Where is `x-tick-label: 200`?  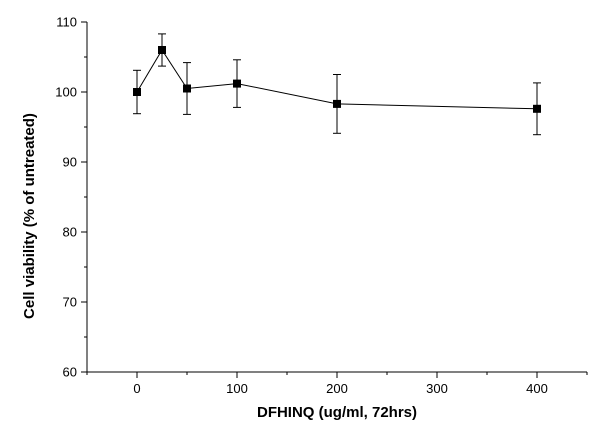
x-tick-label: 200 is located at coordinates (337, 388).